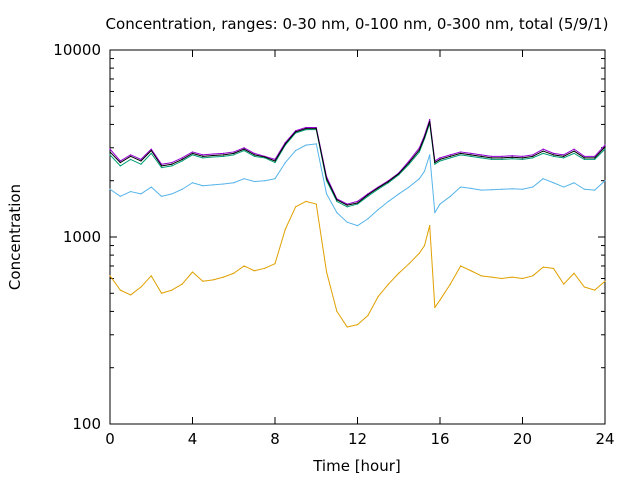 The height and width of the screenshot is (480, 640). Describe the element at coordinates (193, 439) in the screenshot. I see `x-tick-label: 4` at that location.